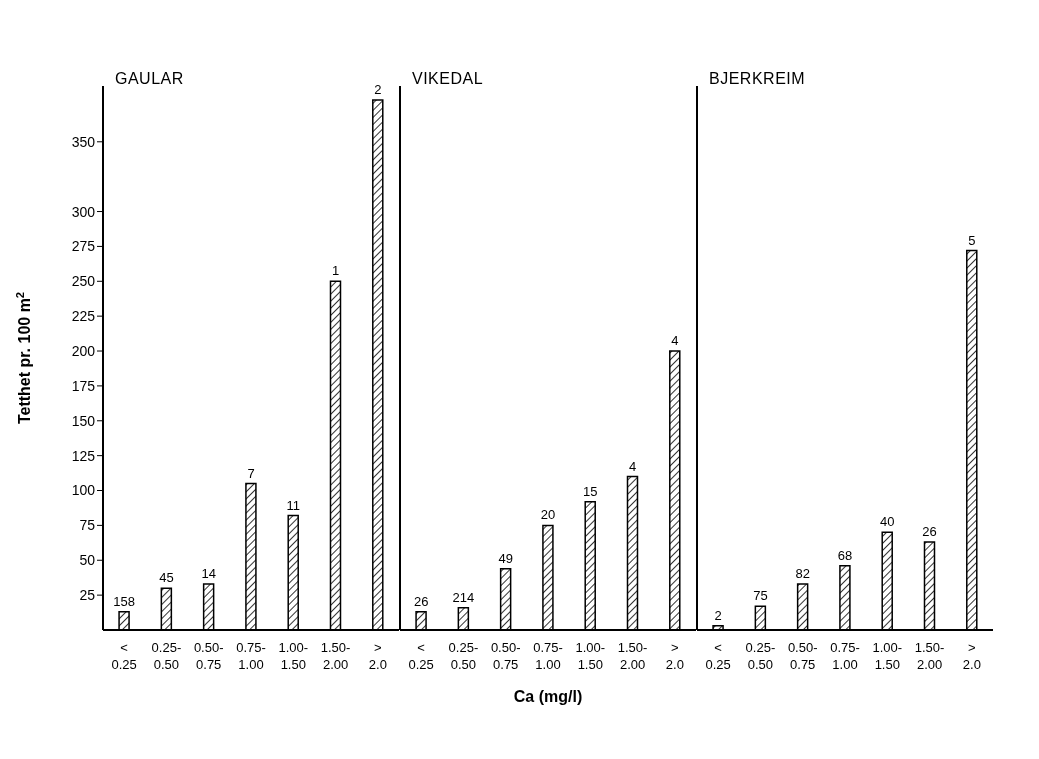 The image size is (1039, 759). Describe the element at coordinates (87, 560) in the screenshot. I see `y-tick-label: 50` at that location.